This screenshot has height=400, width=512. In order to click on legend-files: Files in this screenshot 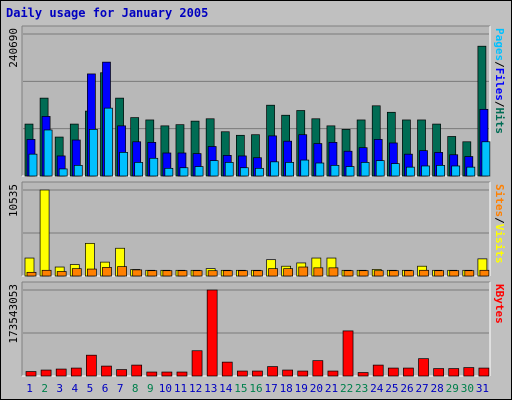, I will do `click(499, 84)`.